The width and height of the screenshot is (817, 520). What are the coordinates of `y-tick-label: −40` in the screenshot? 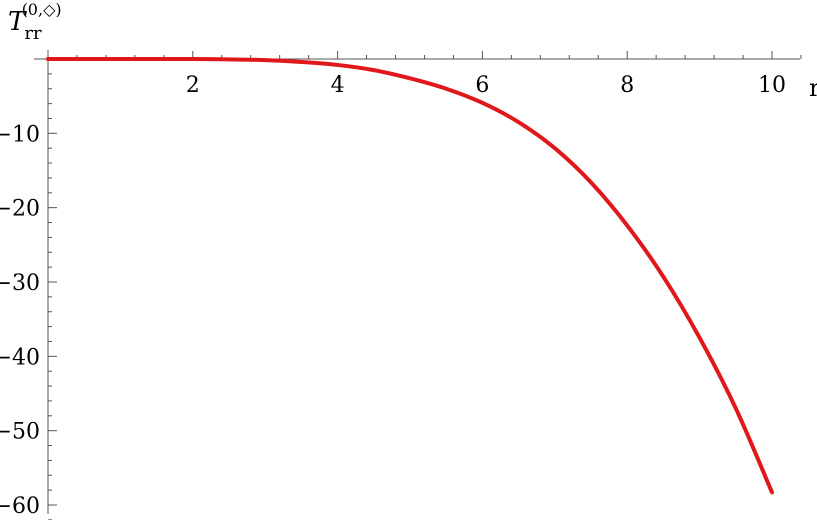 It's located at (20, 357).